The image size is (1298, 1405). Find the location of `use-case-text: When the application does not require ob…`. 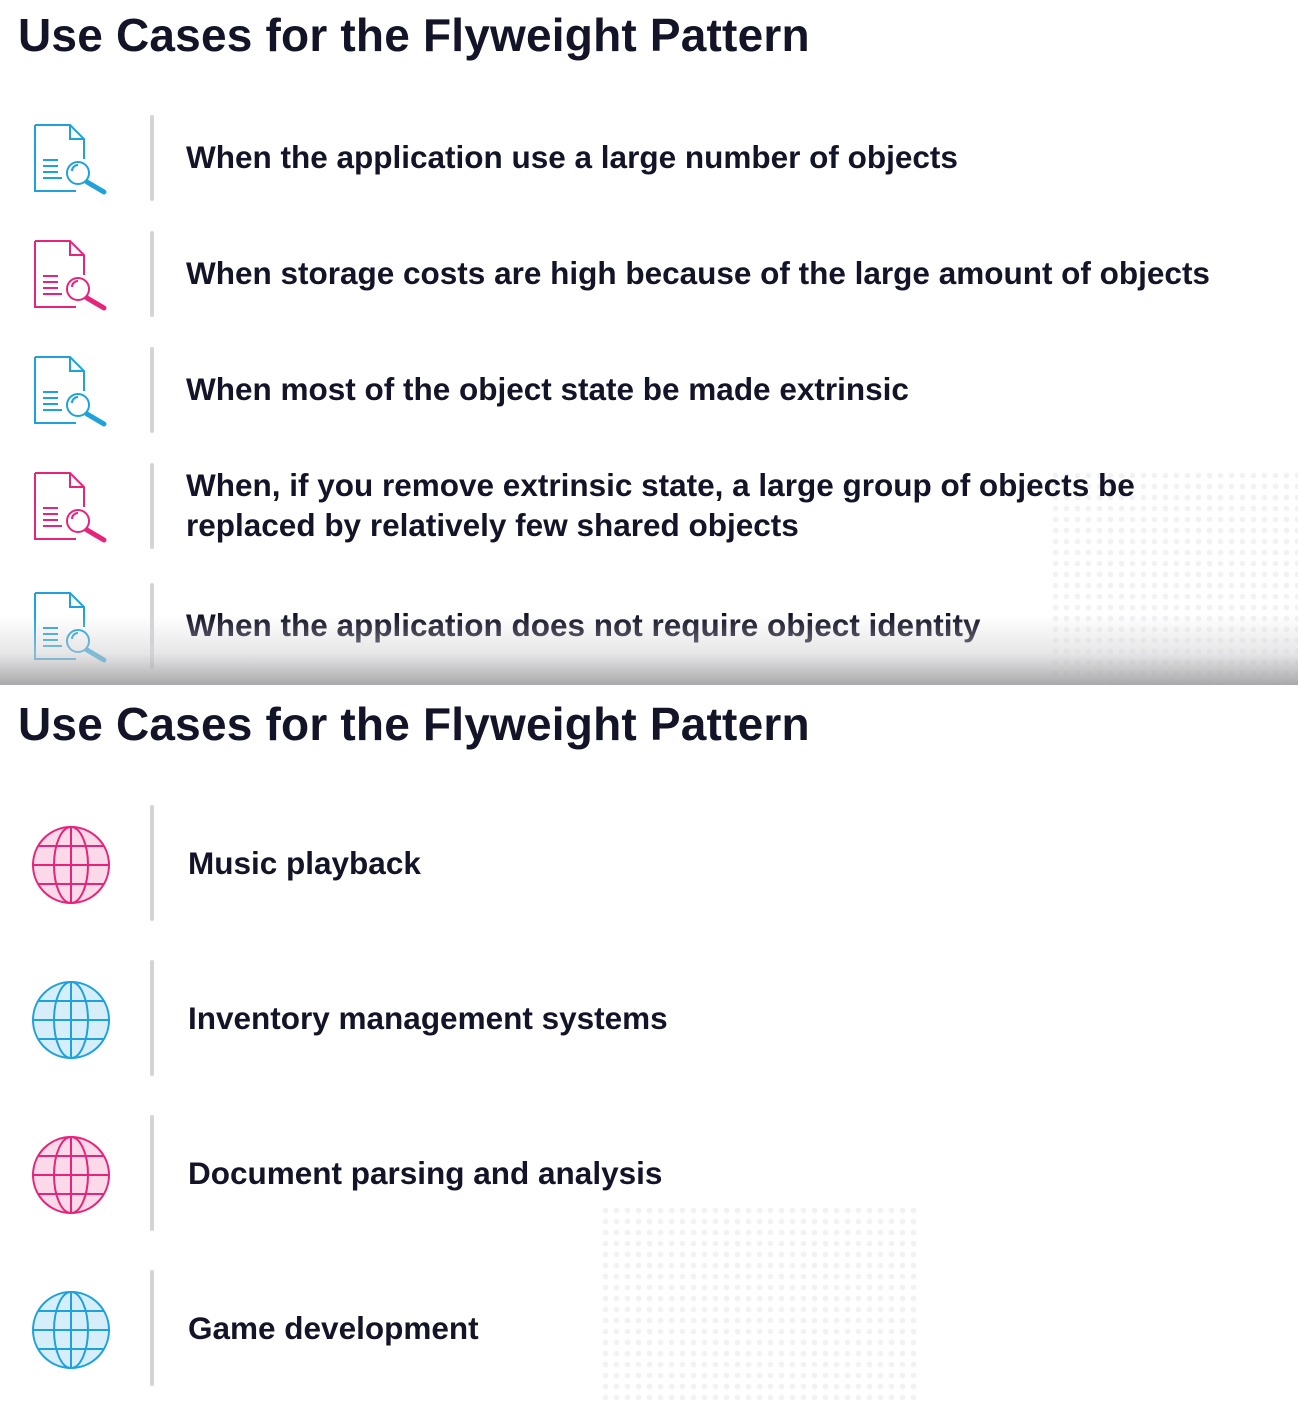

use-case-text: When the application does not require ob… is located at coordinates (583, 625).